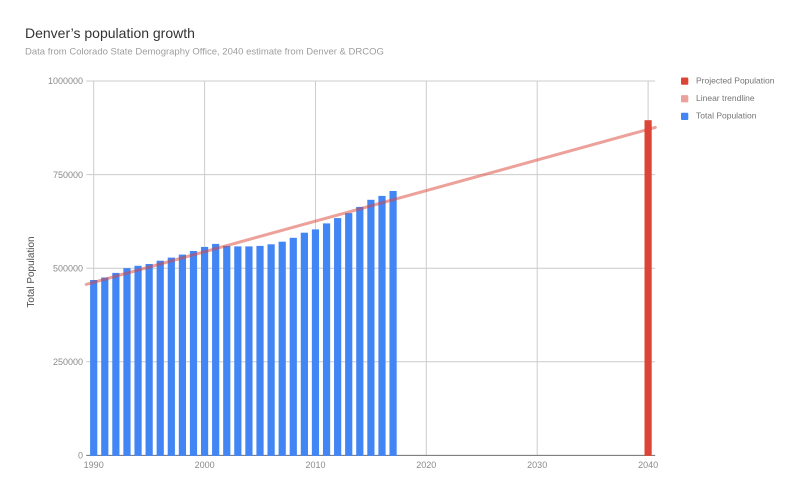  What do you see at coordinates (735, 80) in the screenshot?
I see `svg-text: Projected Population` at bounding box center [735, 80].